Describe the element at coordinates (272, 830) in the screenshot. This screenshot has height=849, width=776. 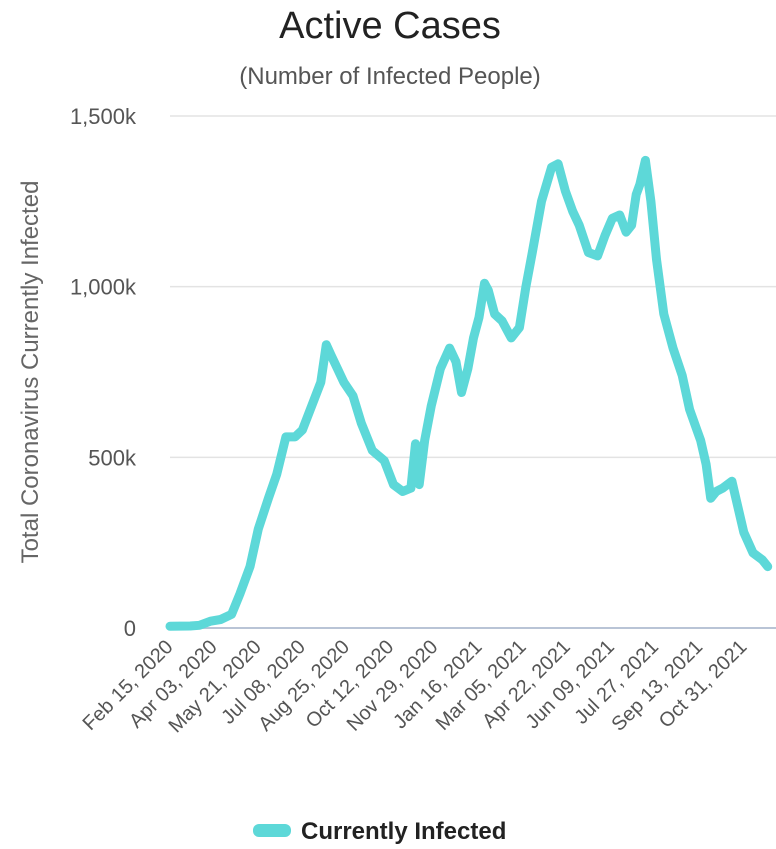
I see `legend-swatch-currently-infected` at that location.